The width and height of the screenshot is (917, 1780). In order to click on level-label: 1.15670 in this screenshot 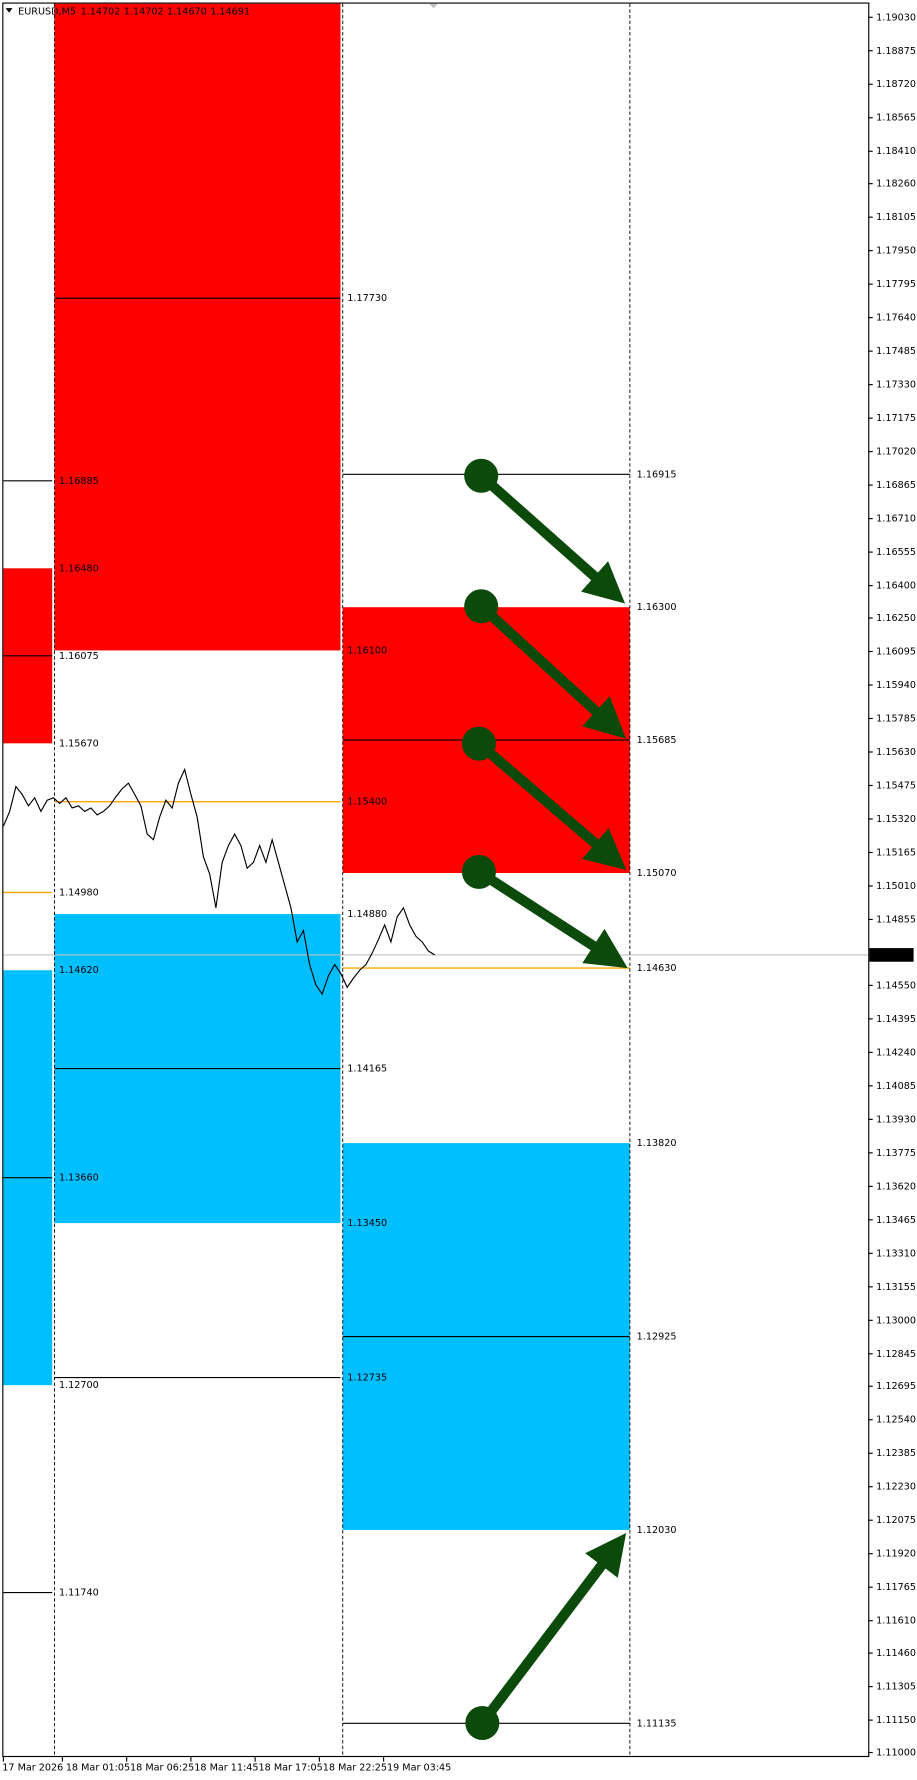, I will do `click(79, 743)`.